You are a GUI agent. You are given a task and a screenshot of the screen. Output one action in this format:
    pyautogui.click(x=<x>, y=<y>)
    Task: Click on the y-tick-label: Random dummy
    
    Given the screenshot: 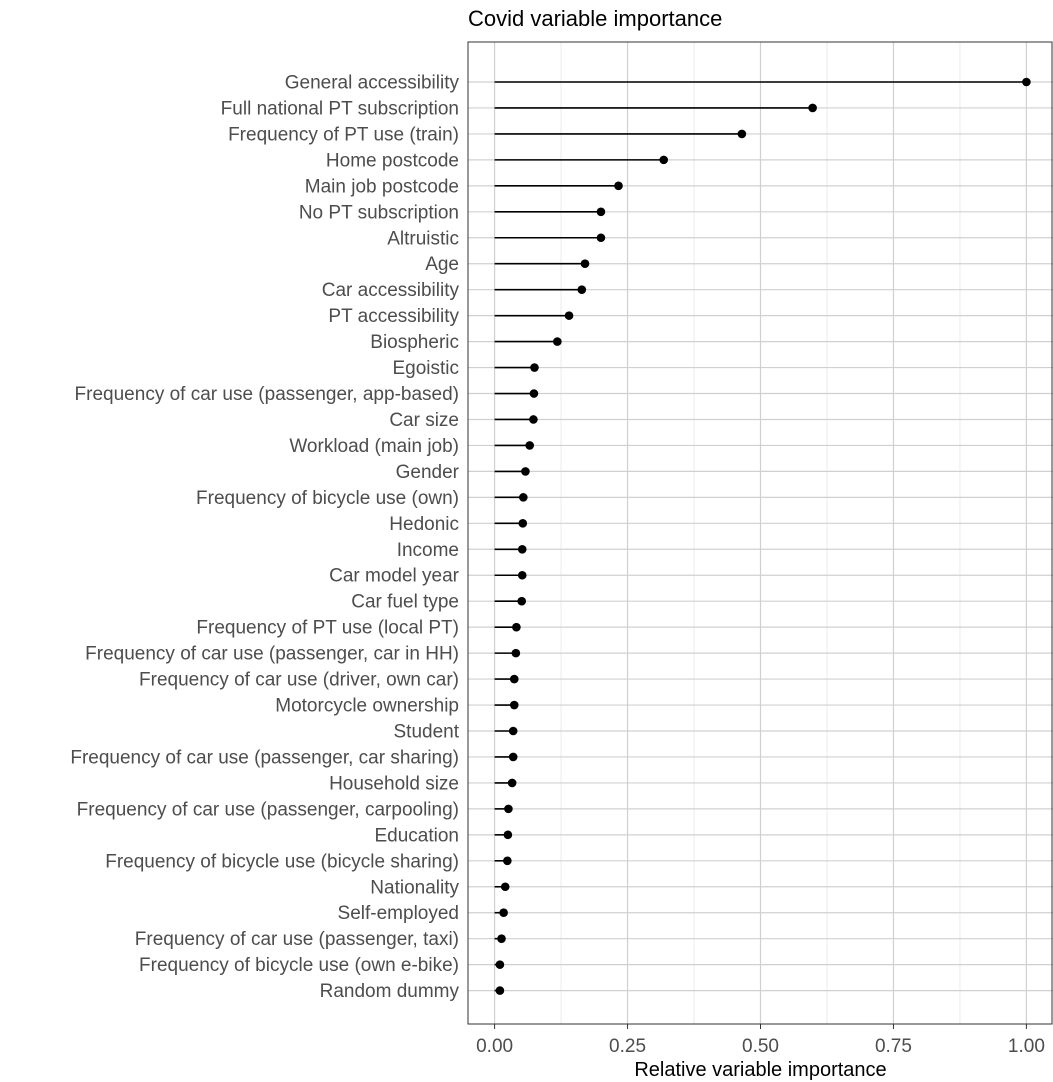 What is the action you would take?
    pyautogui.click(x=390, y=991)
    